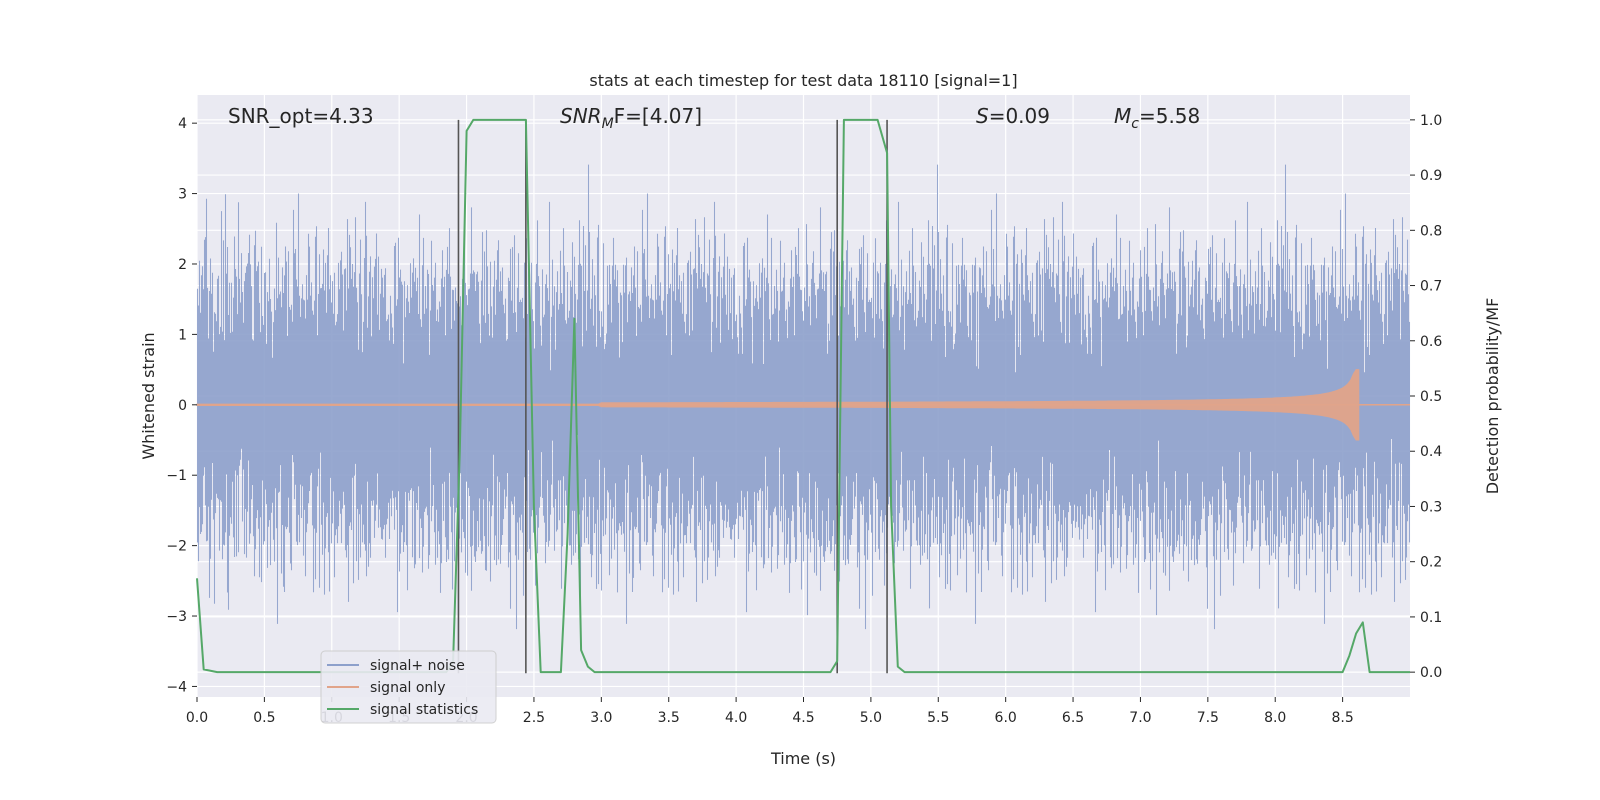 This screenshot has width=1600, height=800. Describe the element at coordinates (1431, 618) in the screenshot. I see `right-y-tick-label: 0.1` at that location.